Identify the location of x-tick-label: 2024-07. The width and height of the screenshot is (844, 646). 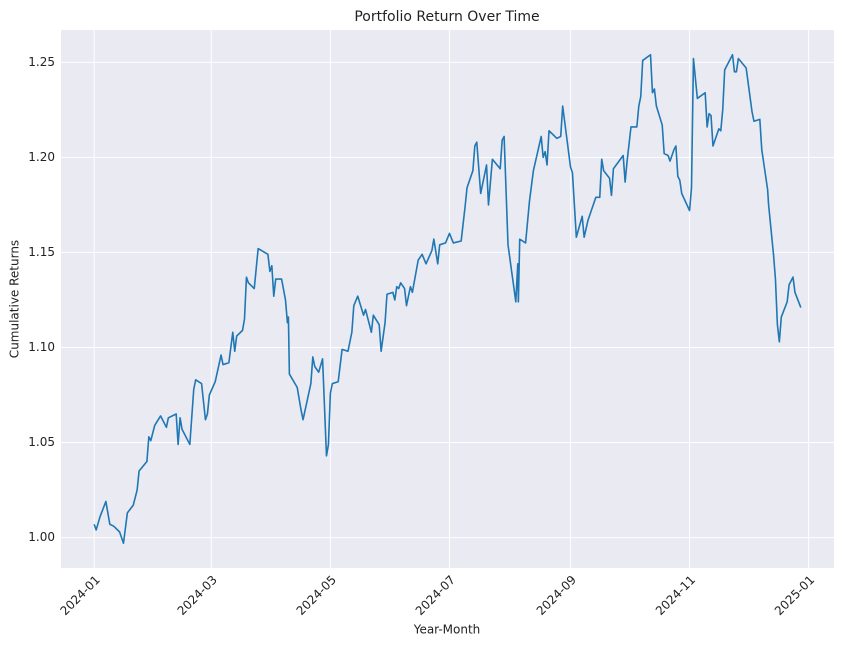
(435, 595).